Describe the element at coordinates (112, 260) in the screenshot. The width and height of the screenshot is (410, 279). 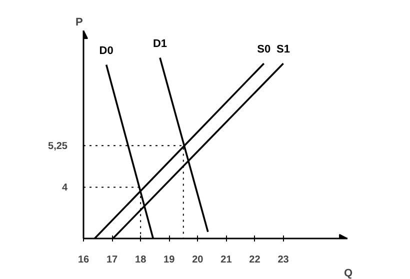
I see `x-tick-label: 17` at that location.